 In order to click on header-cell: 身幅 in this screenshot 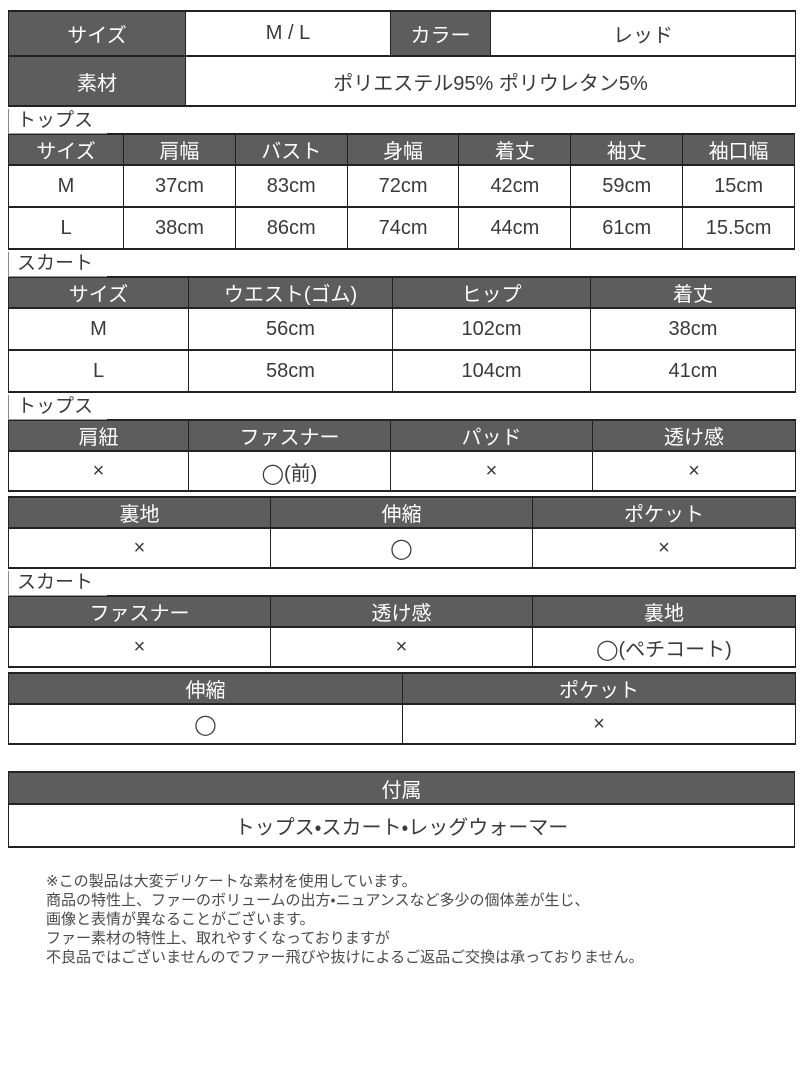, I will do `click(403, 149)`.